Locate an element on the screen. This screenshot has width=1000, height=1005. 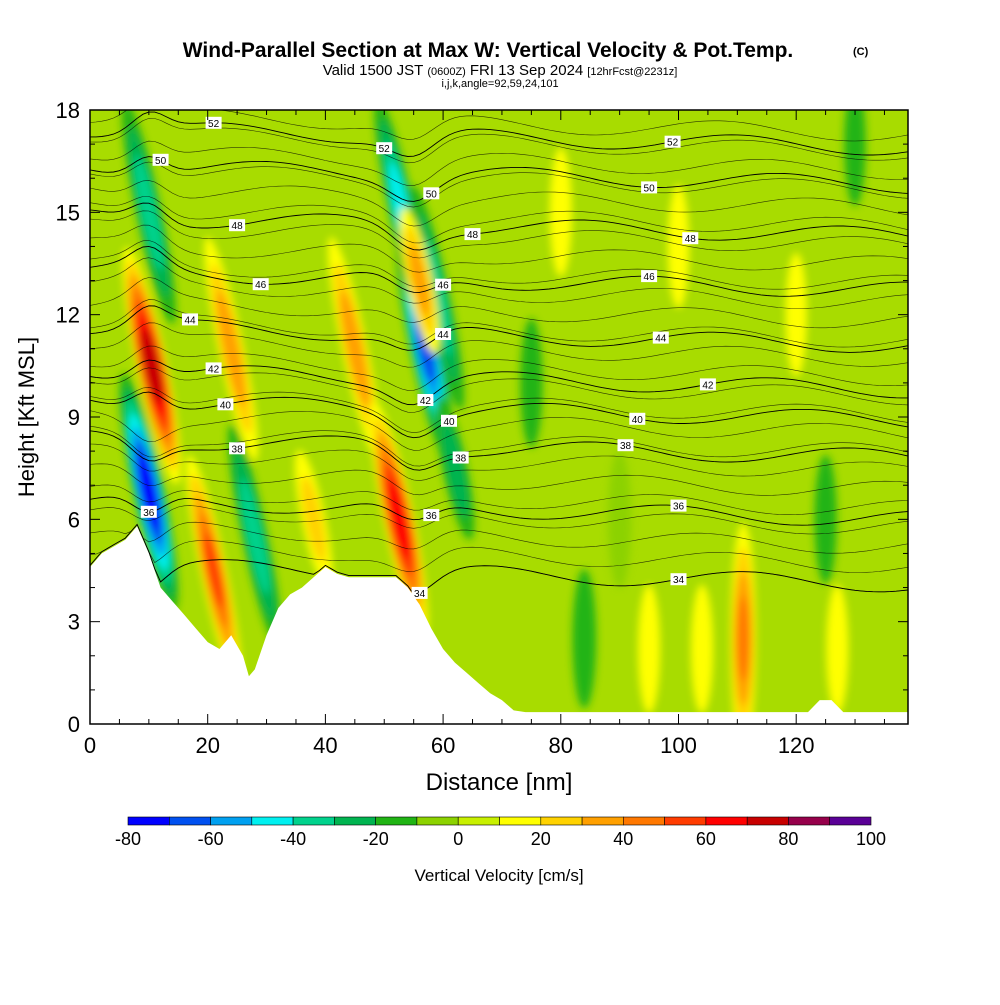
contour-label-text: 46 is located at coordinates (650, 277).